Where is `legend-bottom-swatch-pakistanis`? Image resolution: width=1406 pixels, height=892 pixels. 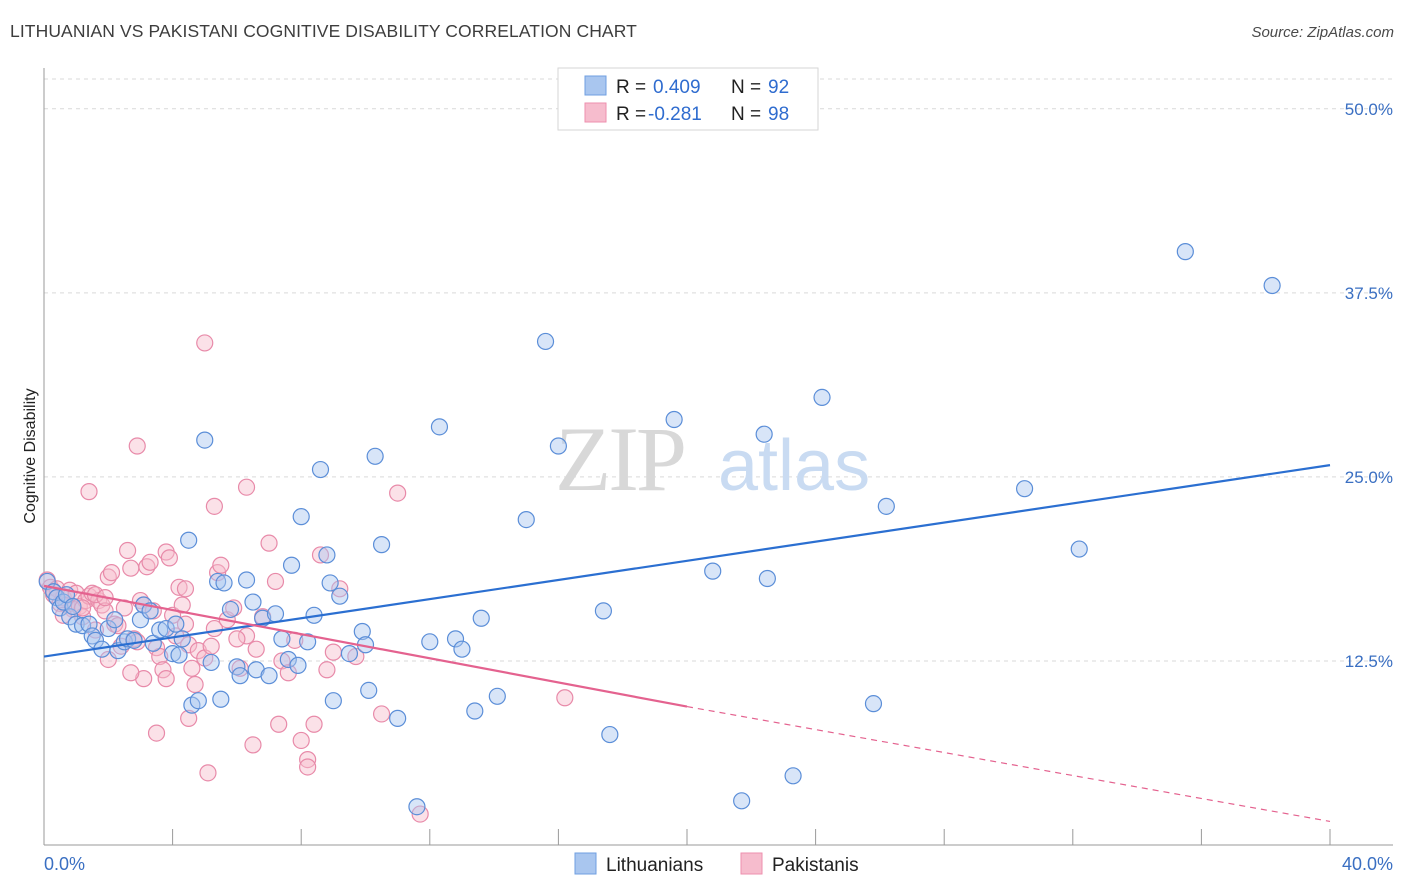 legend-bottom-swatch-pakistanis is located at coordinates (751, 863).